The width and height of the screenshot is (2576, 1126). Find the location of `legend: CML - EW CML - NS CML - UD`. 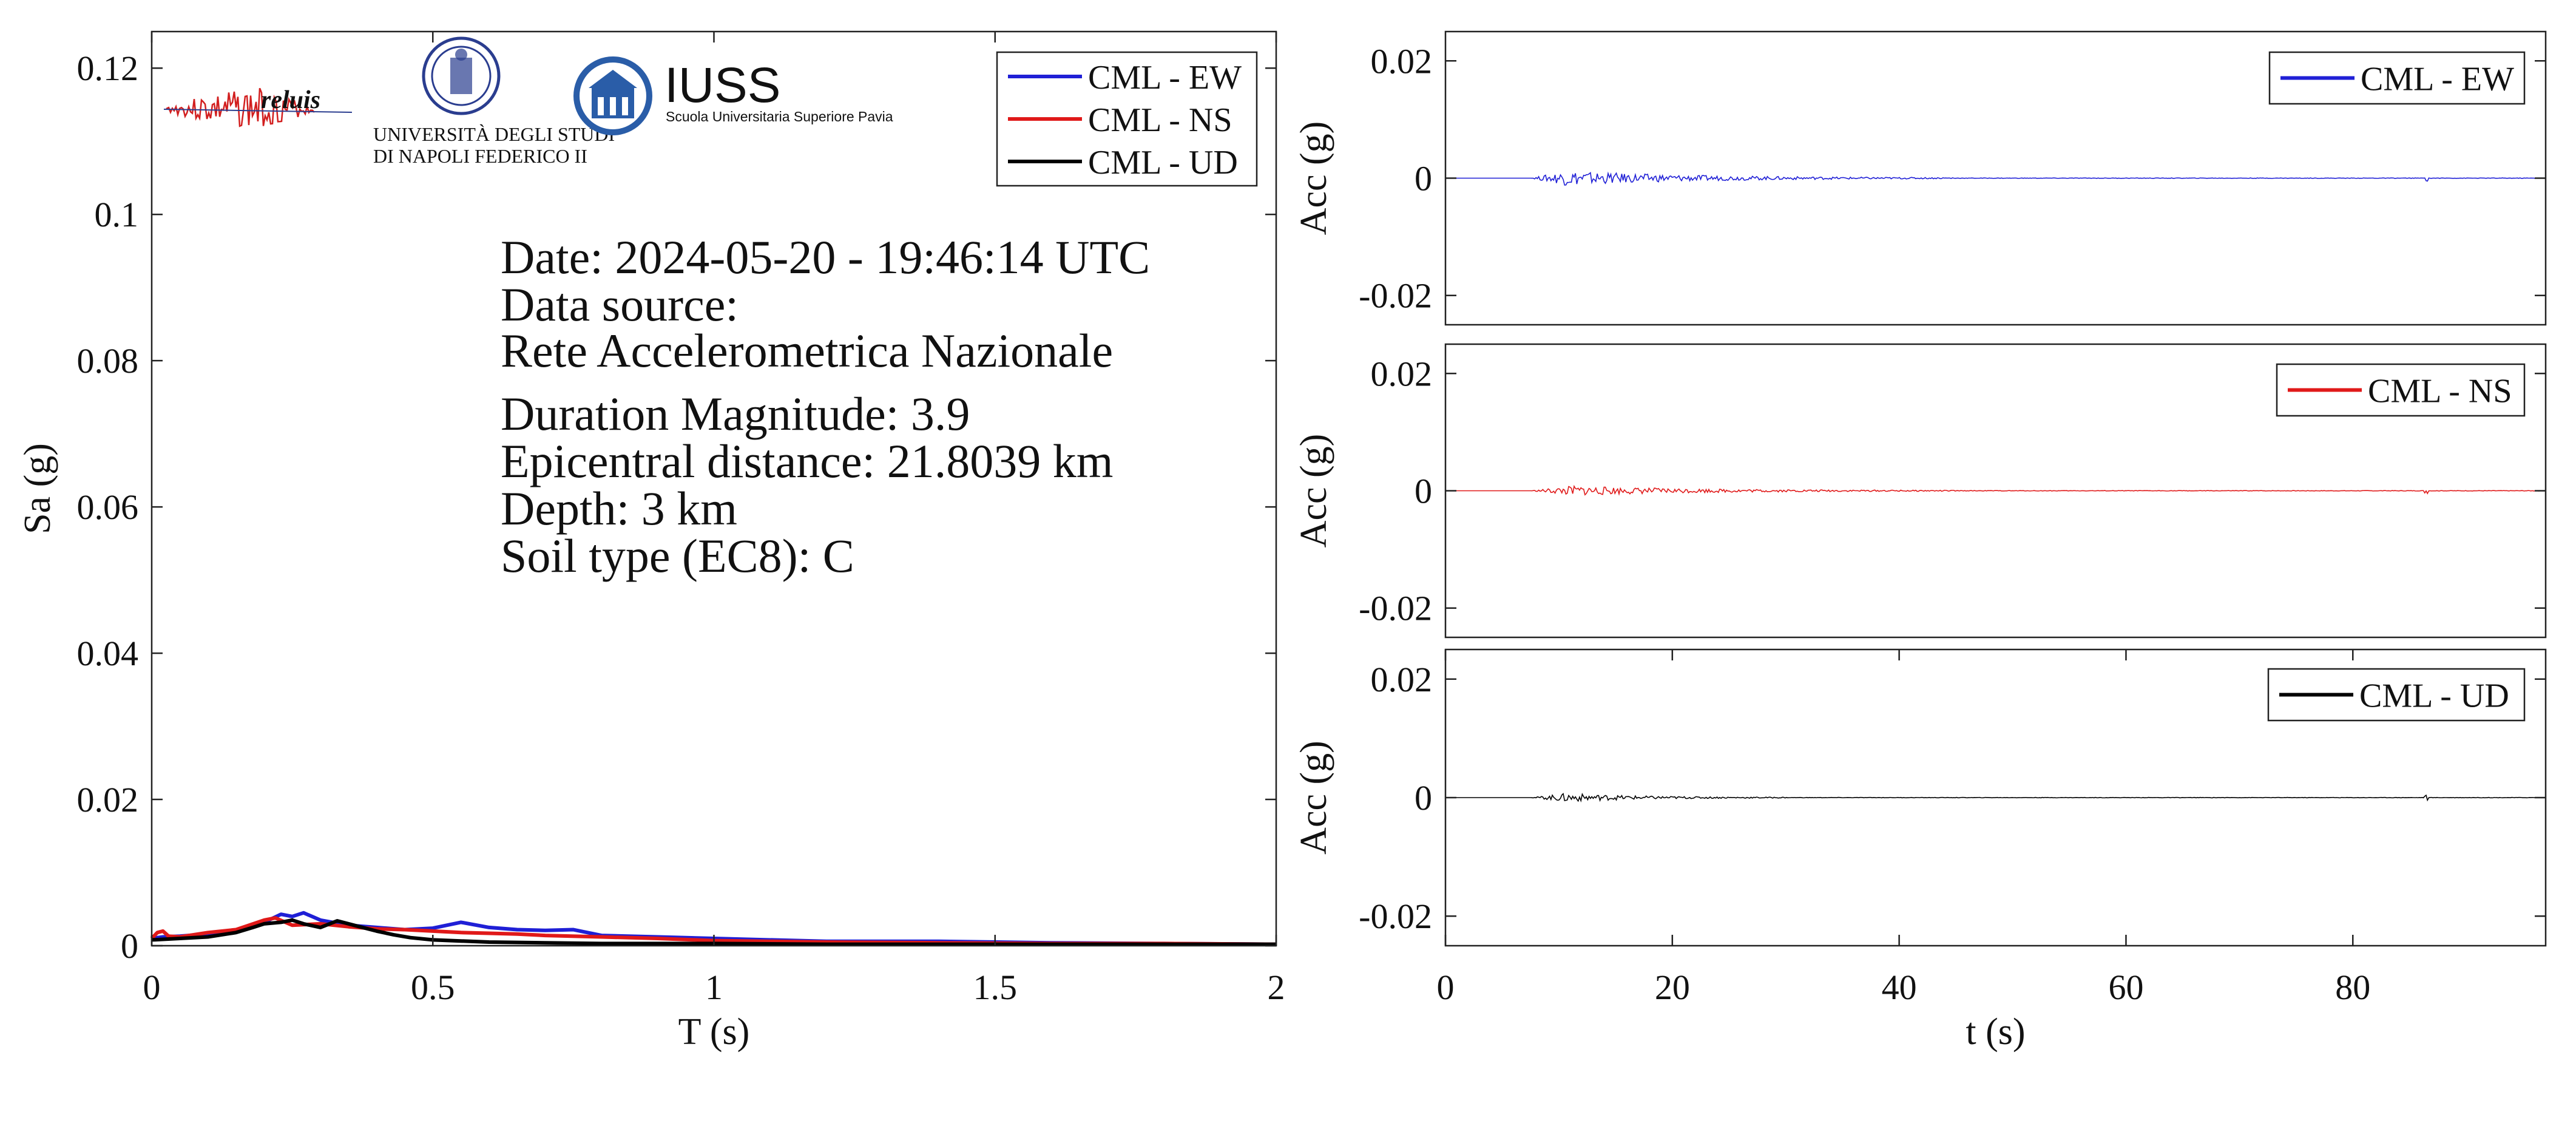

legend: CML - EW CML - NS CML - UD is located at coordinates (1127, 119).